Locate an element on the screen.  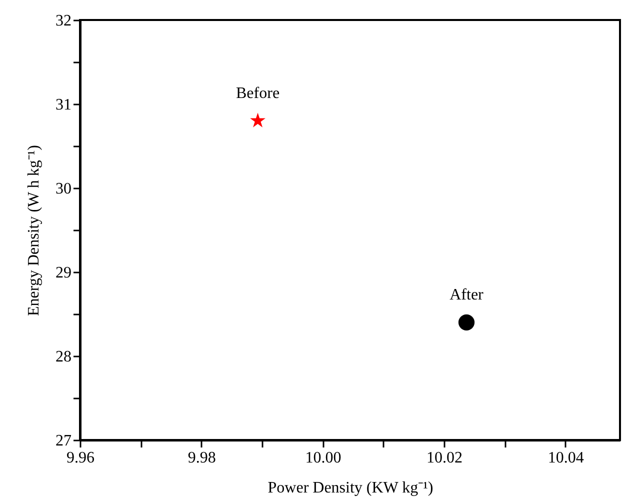
x-tick-label: 10.00 is located at coordinates (323, 458).